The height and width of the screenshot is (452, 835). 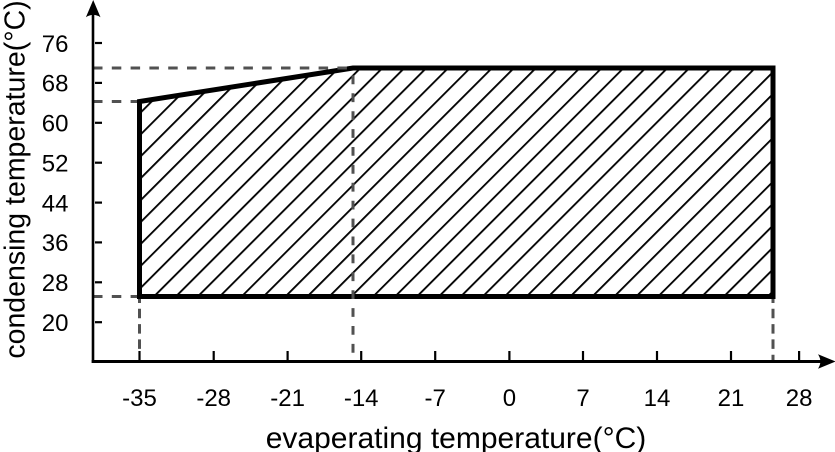 What do you see at coordinates (55, 164) in the screenshot?
I see `svg-text: 52` at bounding box center [55, 164].